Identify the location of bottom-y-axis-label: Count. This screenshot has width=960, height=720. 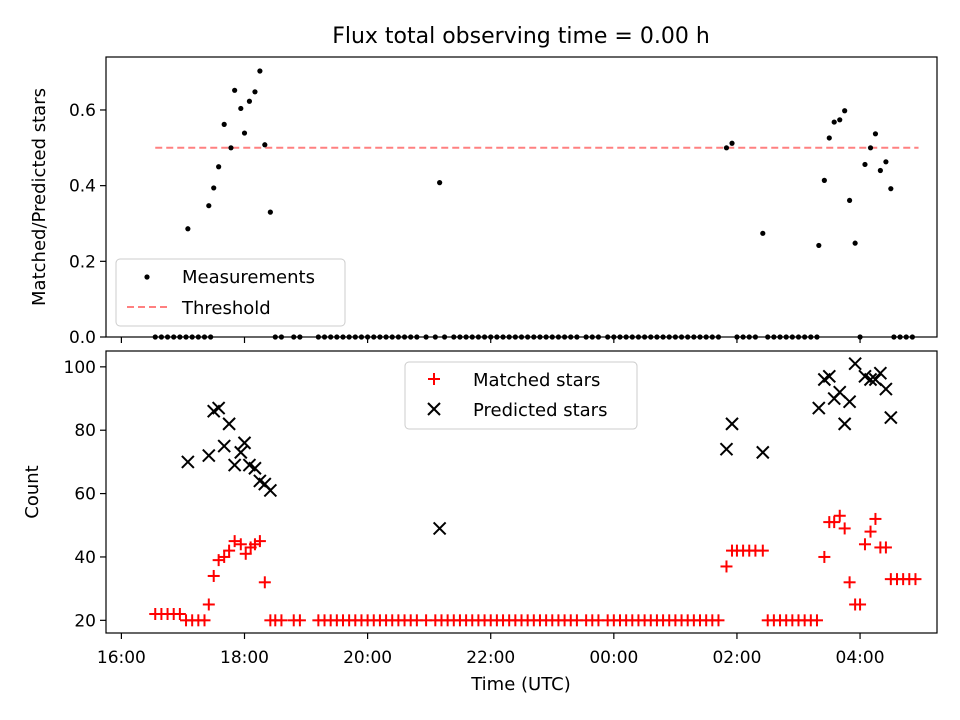
(32, 491).